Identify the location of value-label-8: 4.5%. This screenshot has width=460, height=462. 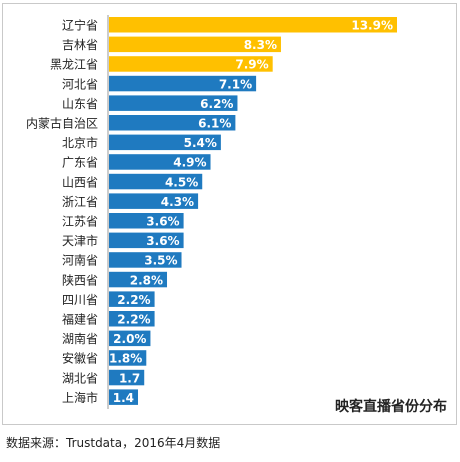
(181, 182).